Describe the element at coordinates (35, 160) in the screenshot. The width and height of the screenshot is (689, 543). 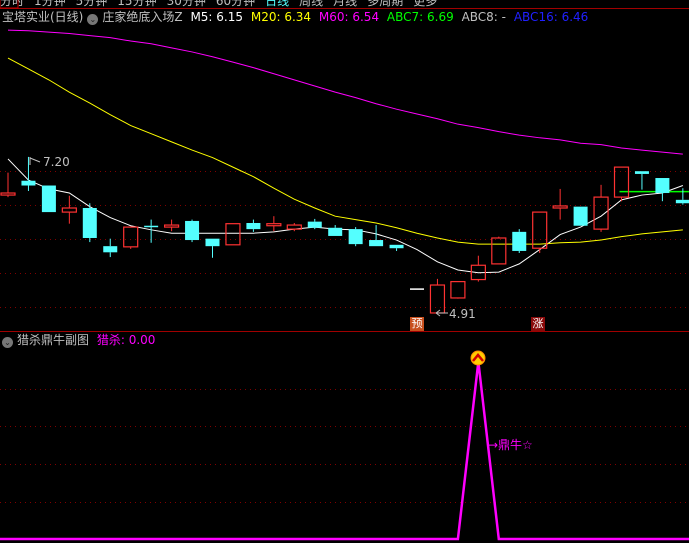
I see `high-arrow-icon` at that location.